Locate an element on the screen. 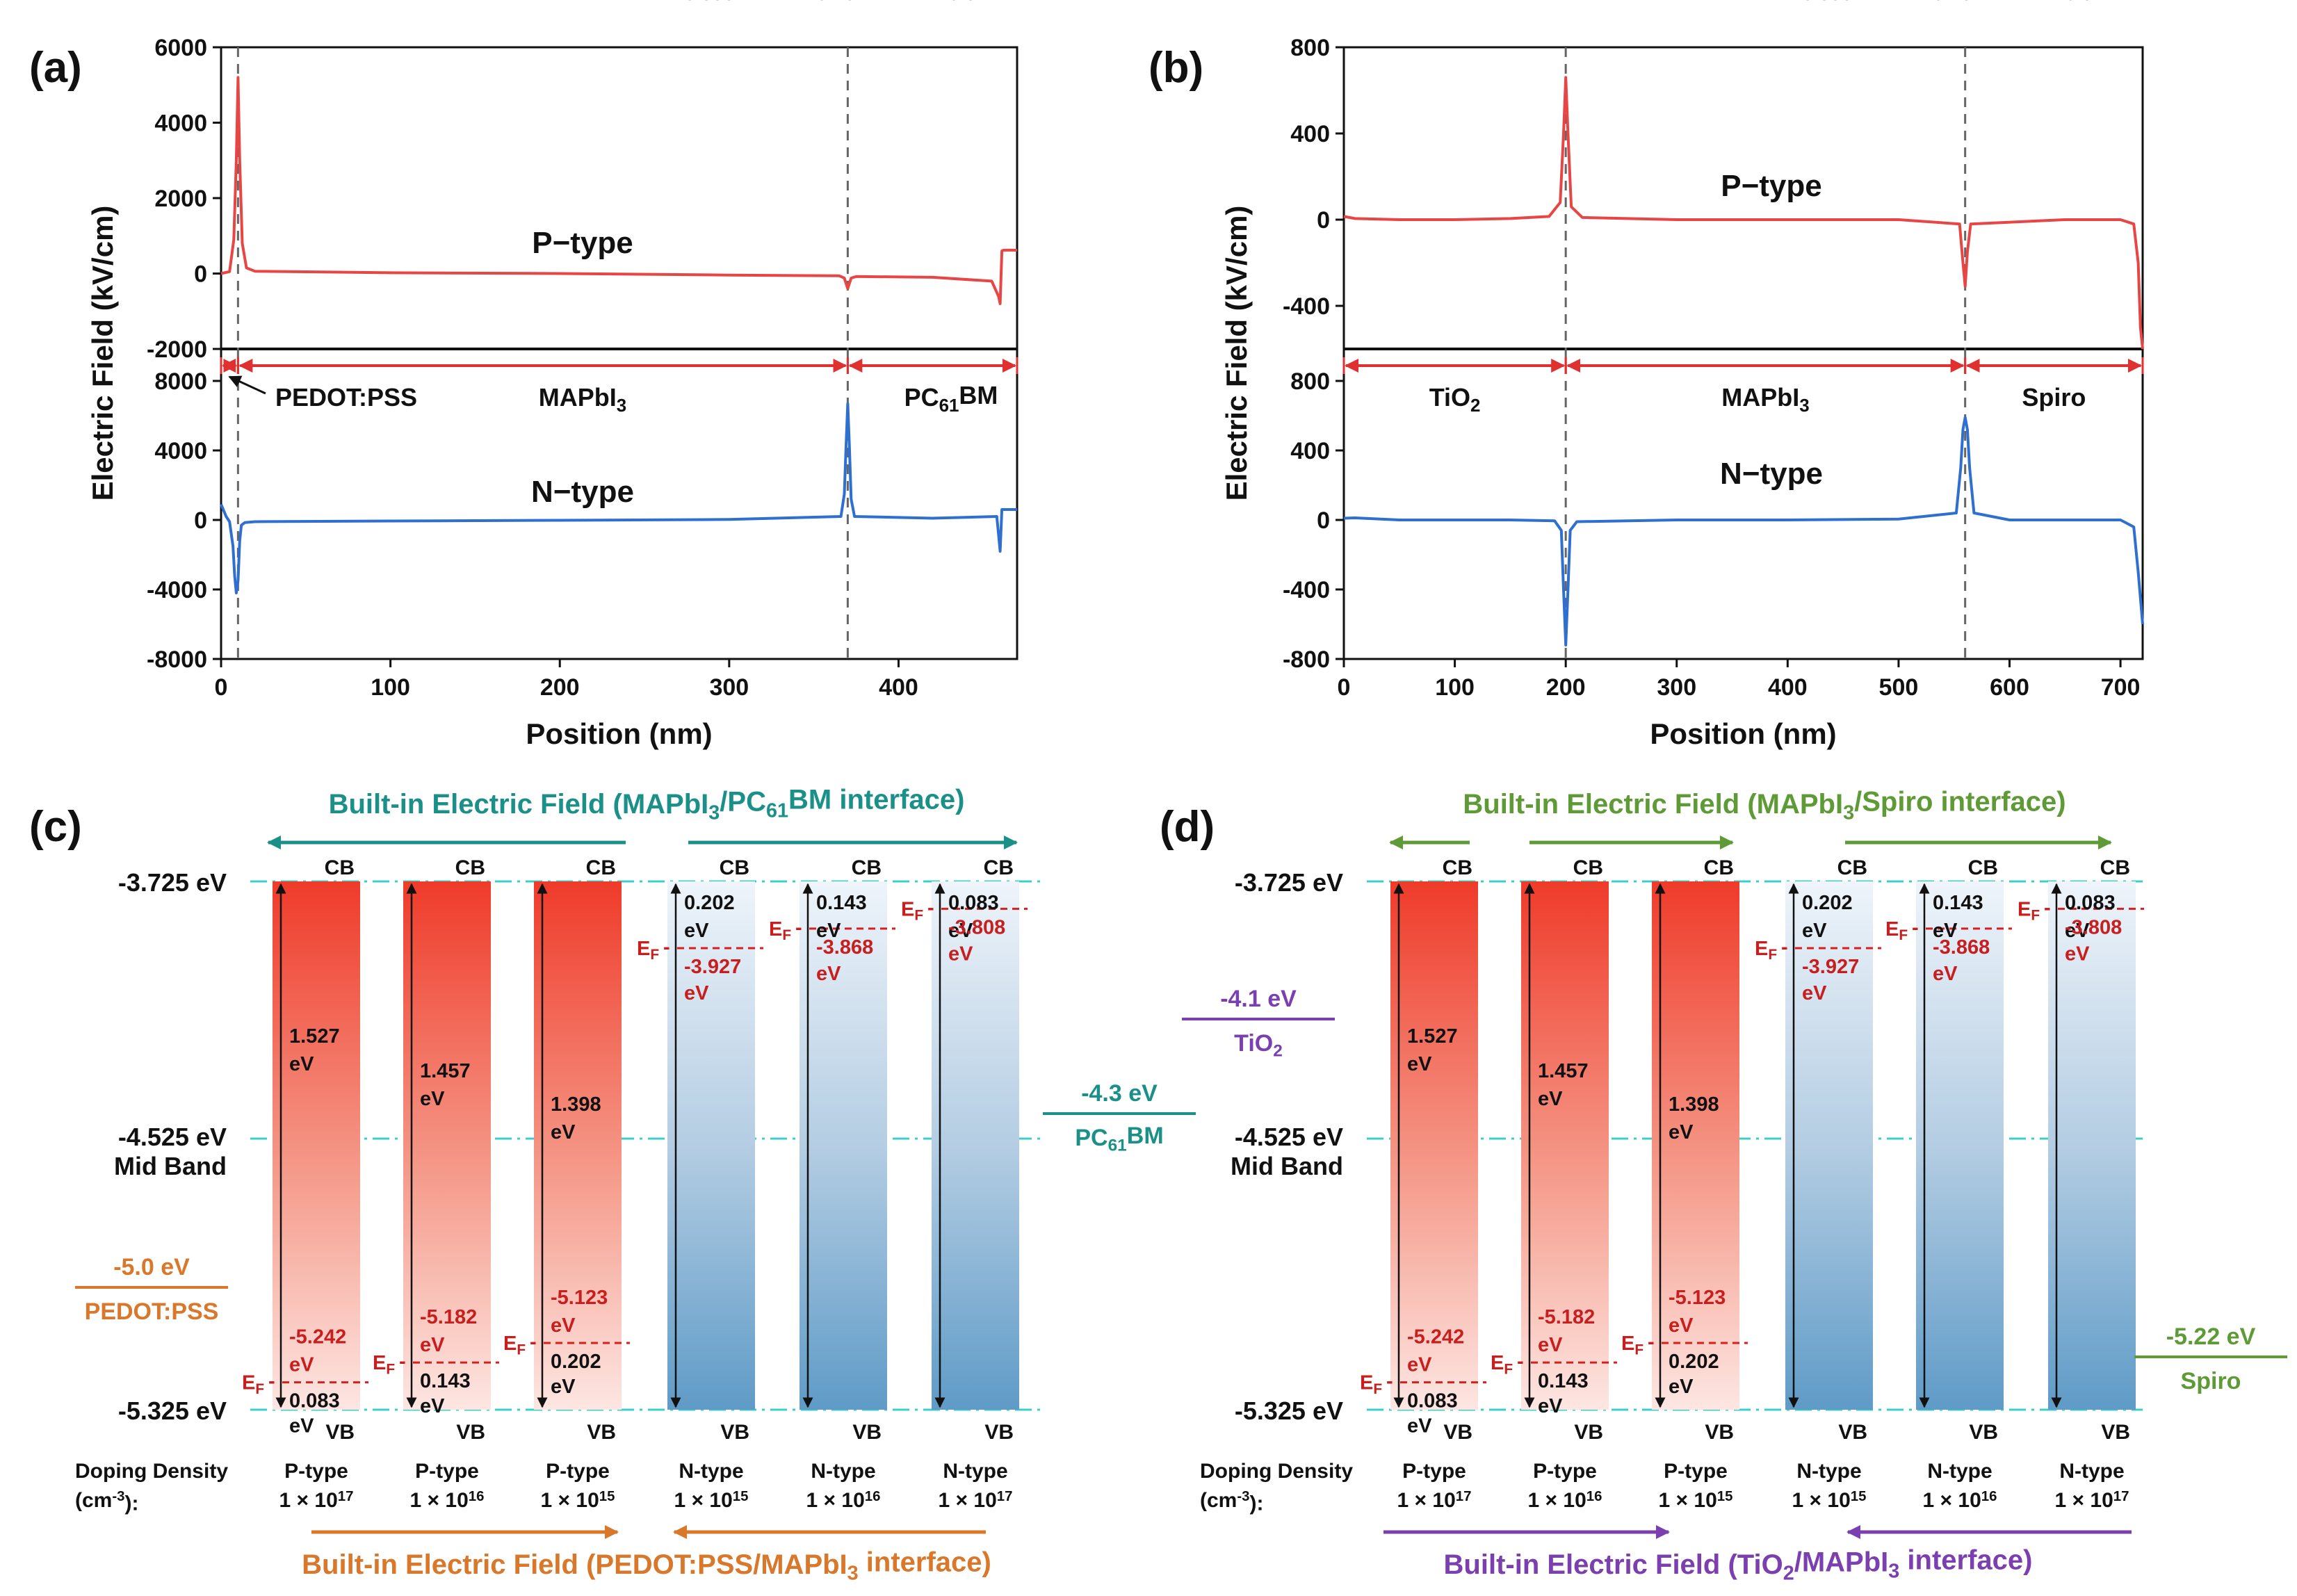  xtick-label: 500 is located at coordinates (1899, 687).